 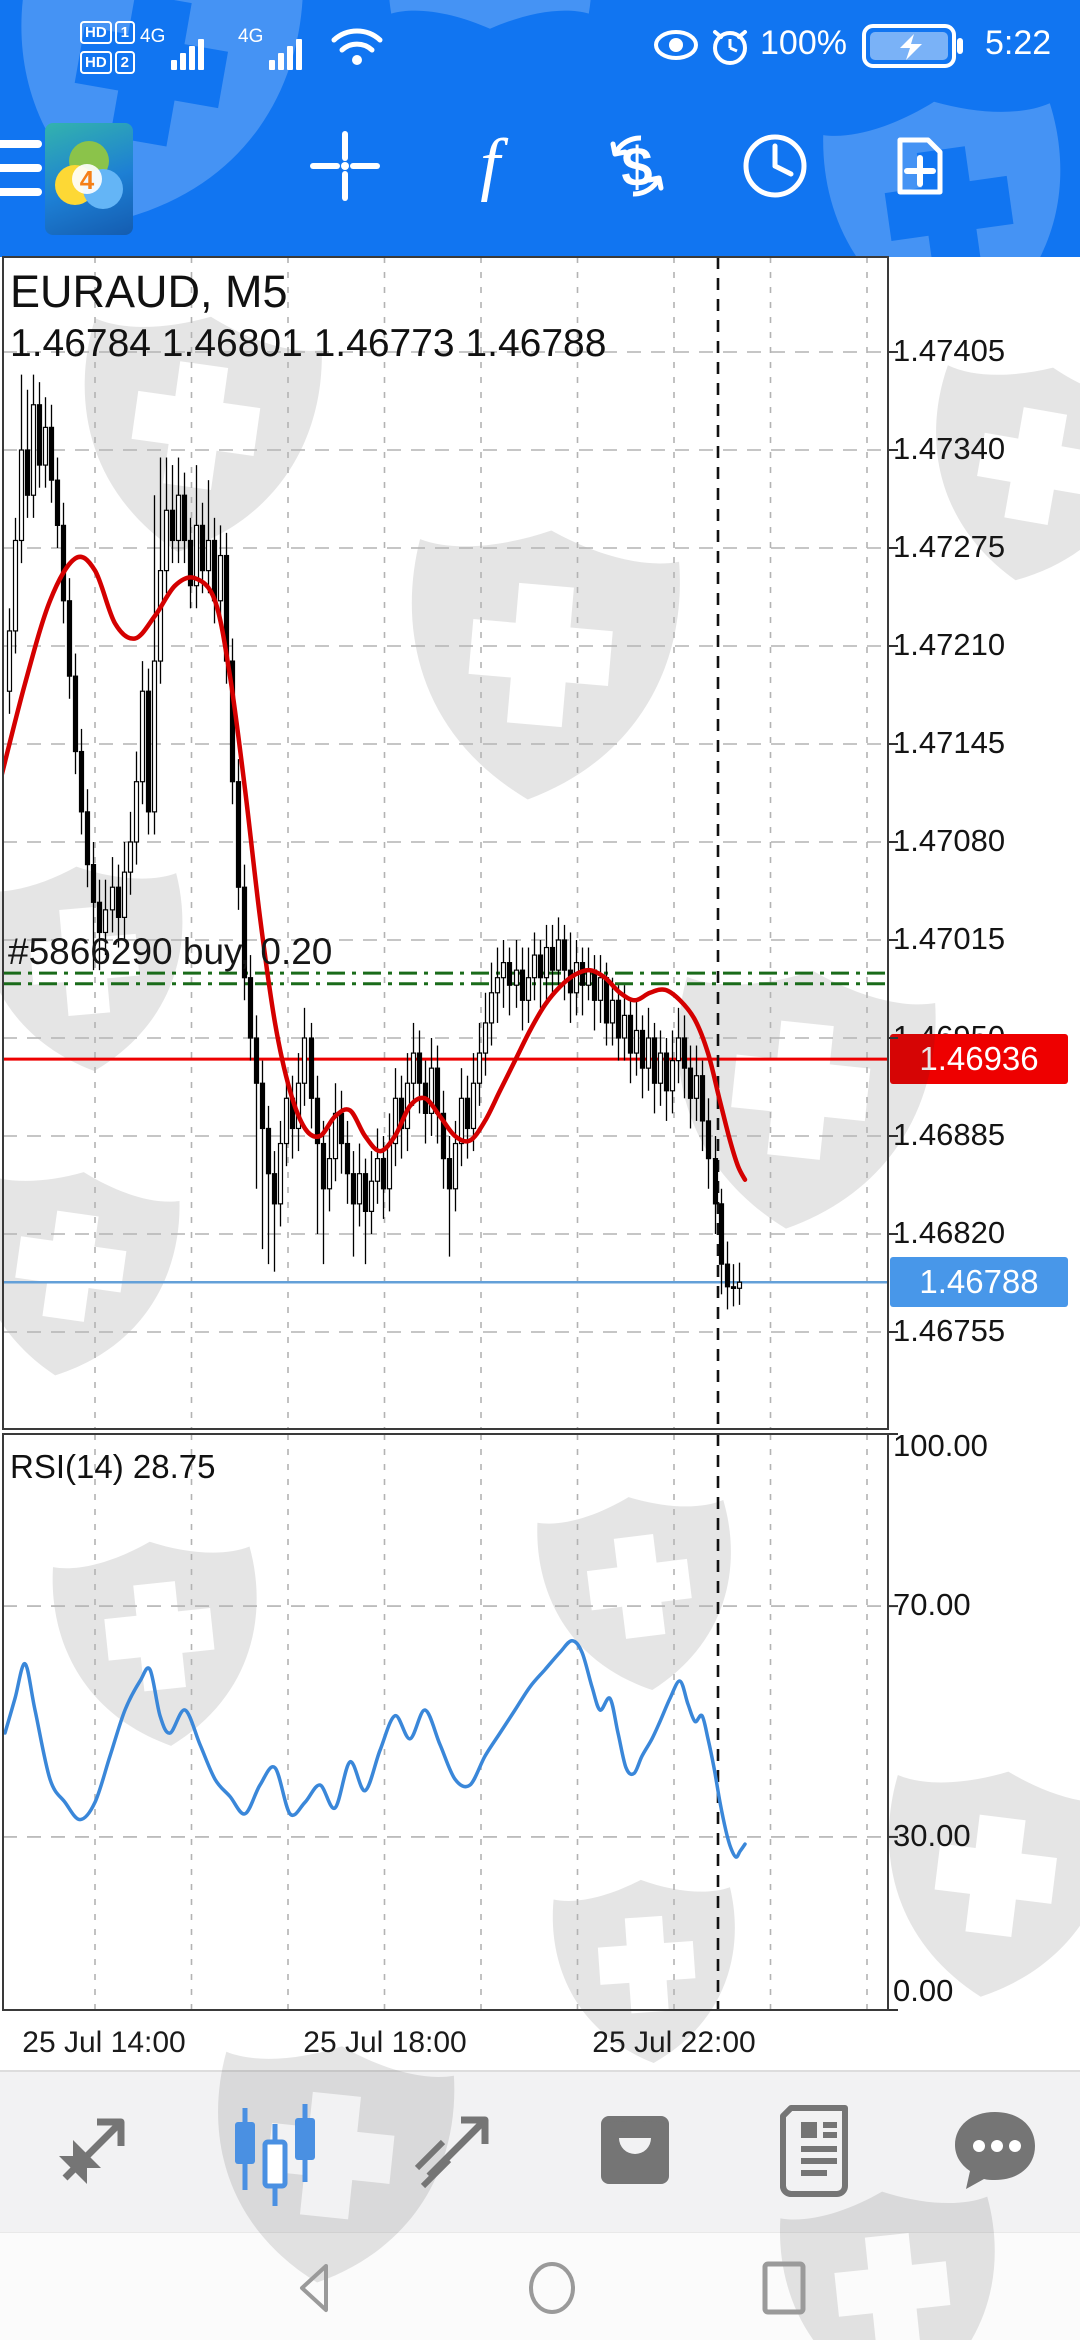 What do you see at coordinates (815, 2150) in the screenshot?
I see `nav-news-icon` at bounding box center [815, 2150].